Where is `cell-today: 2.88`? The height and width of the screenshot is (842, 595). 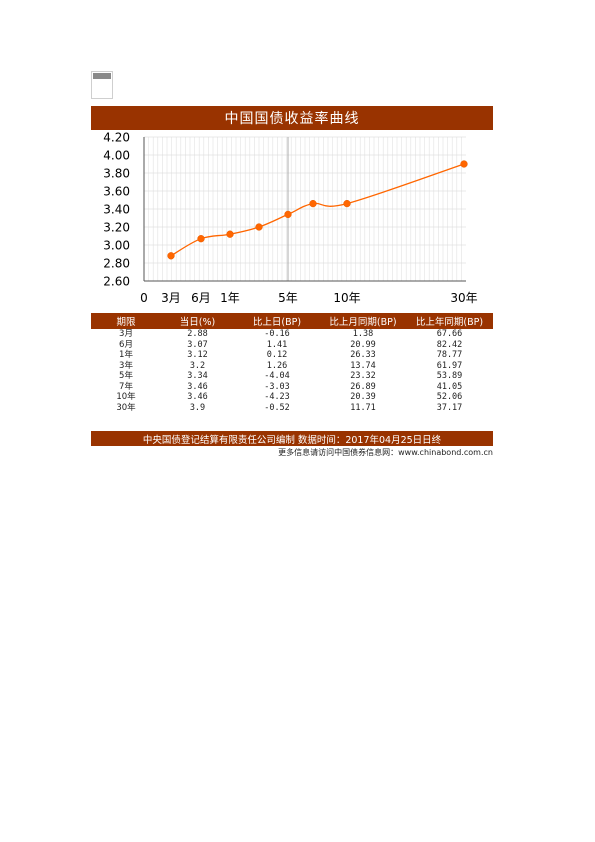
cell-today: 2.88 is located at coordinates (197, 334).